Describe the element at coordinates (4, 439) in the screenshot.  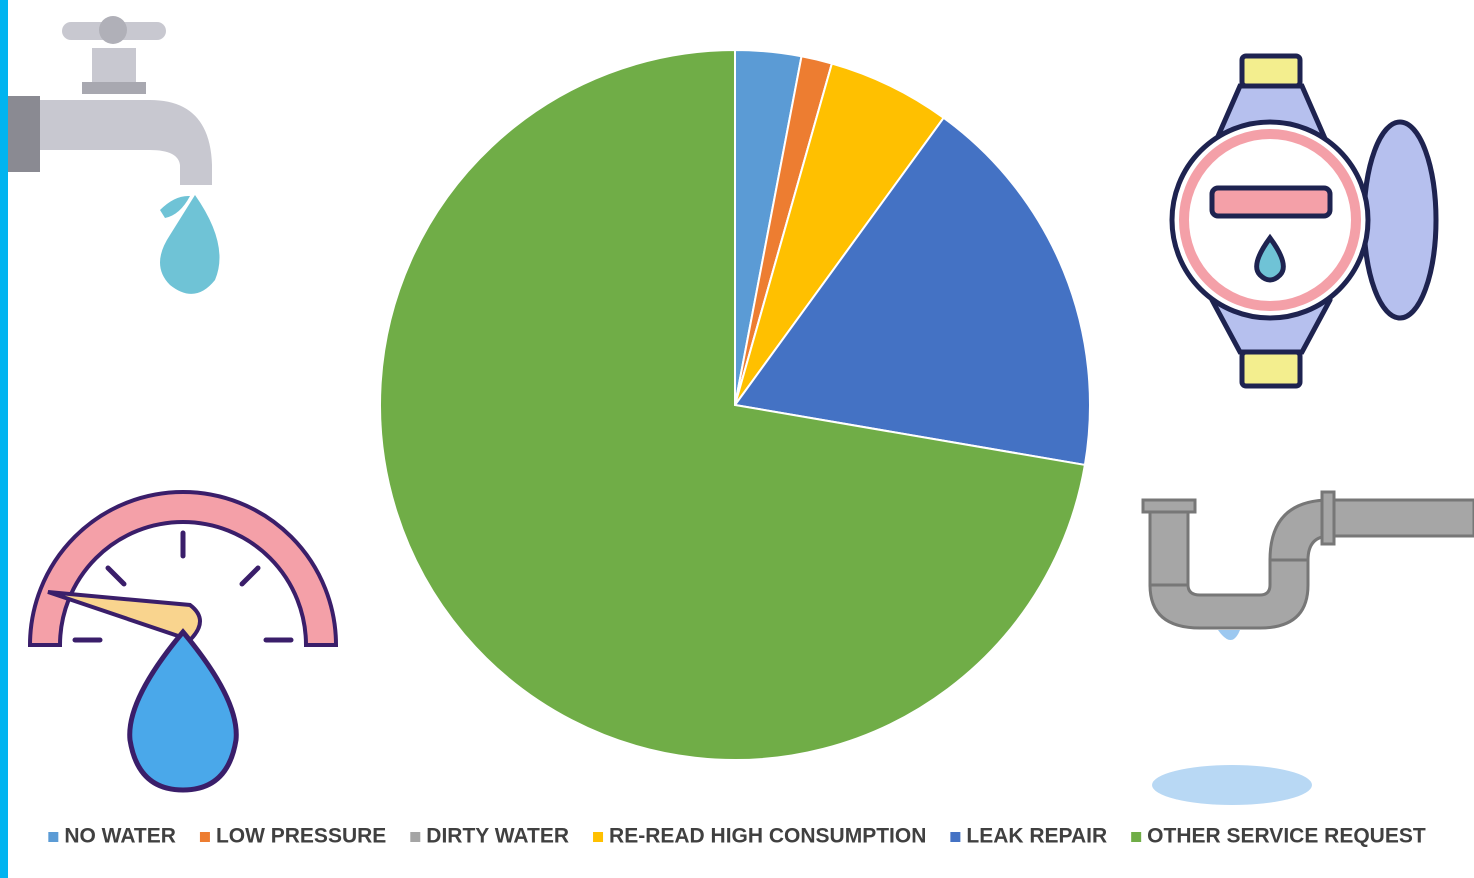
I see `side-bar` at that location.